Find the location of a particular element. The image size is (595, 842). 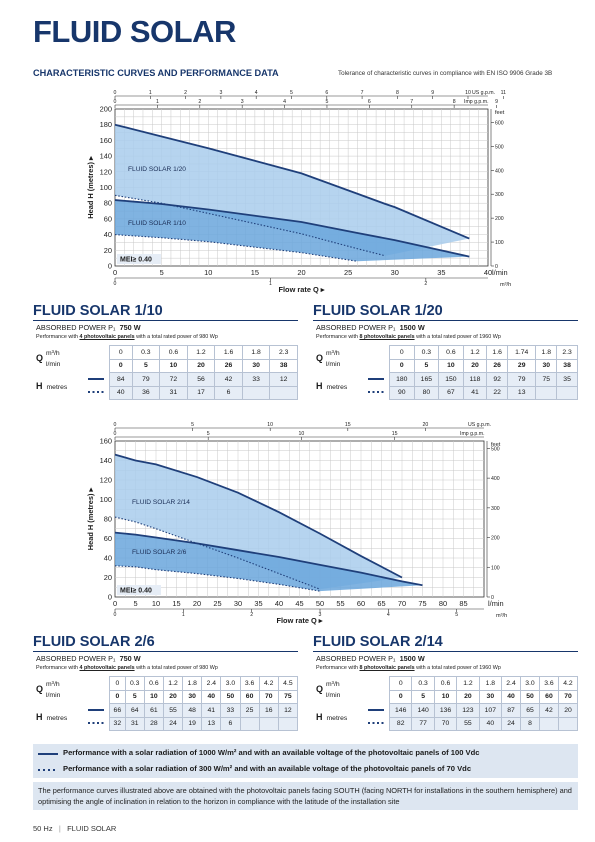

y-tick-label: 140 is located at coordinates (106, 156).